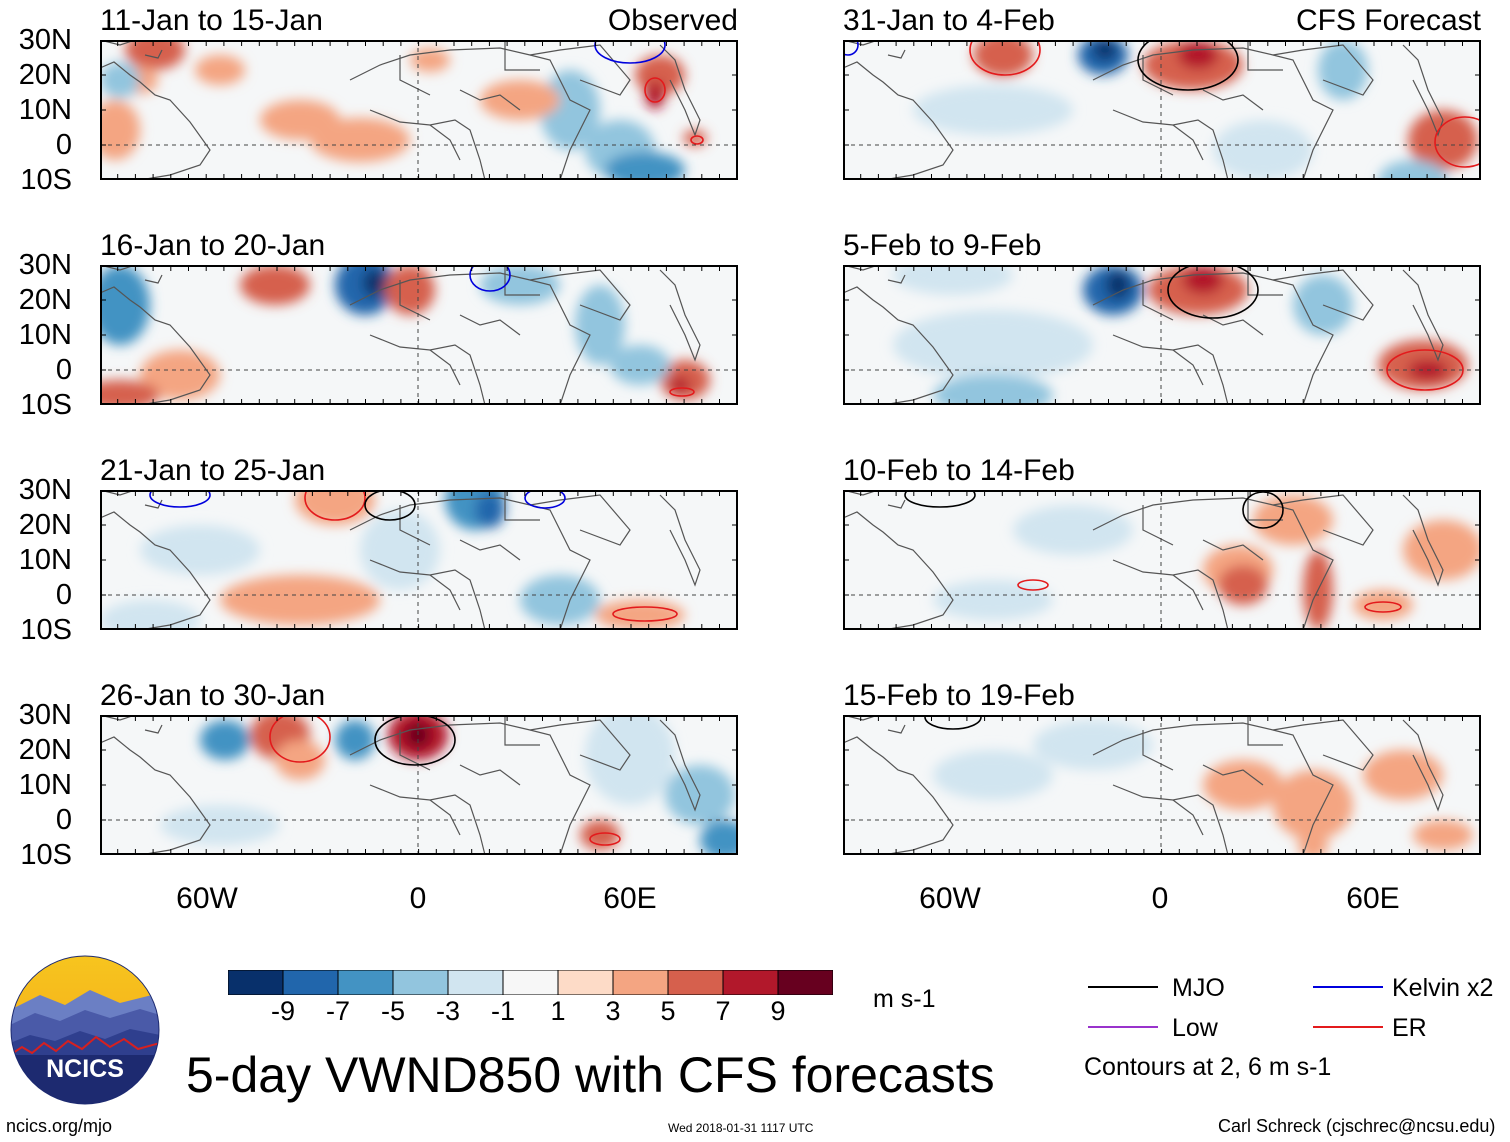  Describe the element at coordinates (1373, 898) in the screenshot. I see `x-tick-60e-right: 60E` at that location.